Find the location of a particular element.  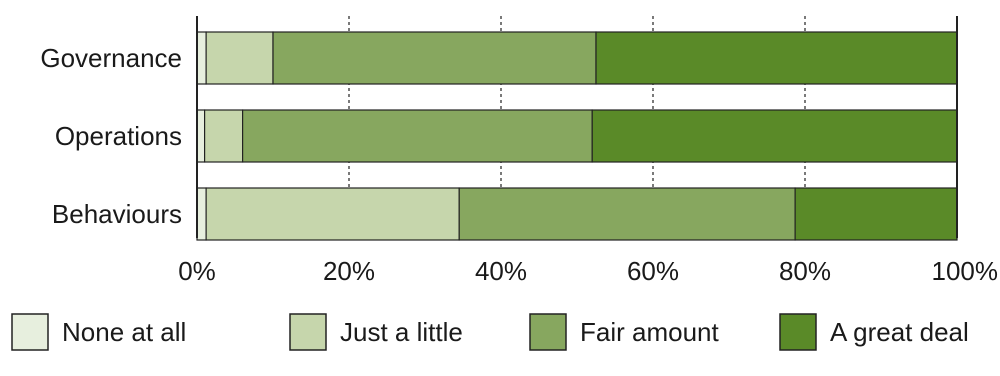

category-label-behaviours: Behaviours is located at coordinates (117, 214).